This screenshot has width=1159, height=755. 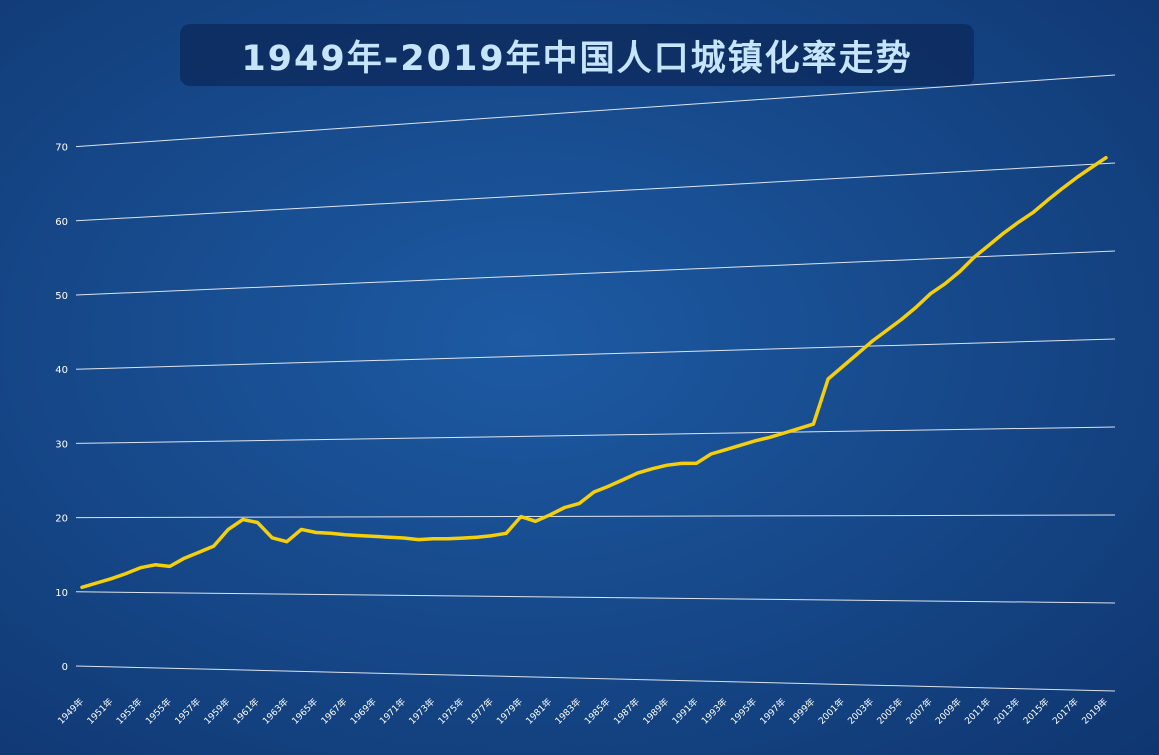 What do you see at coordinates (70, 711) in the screenshot?
I see `x-tick-label: 1949年` at bounding box center [70, 711].